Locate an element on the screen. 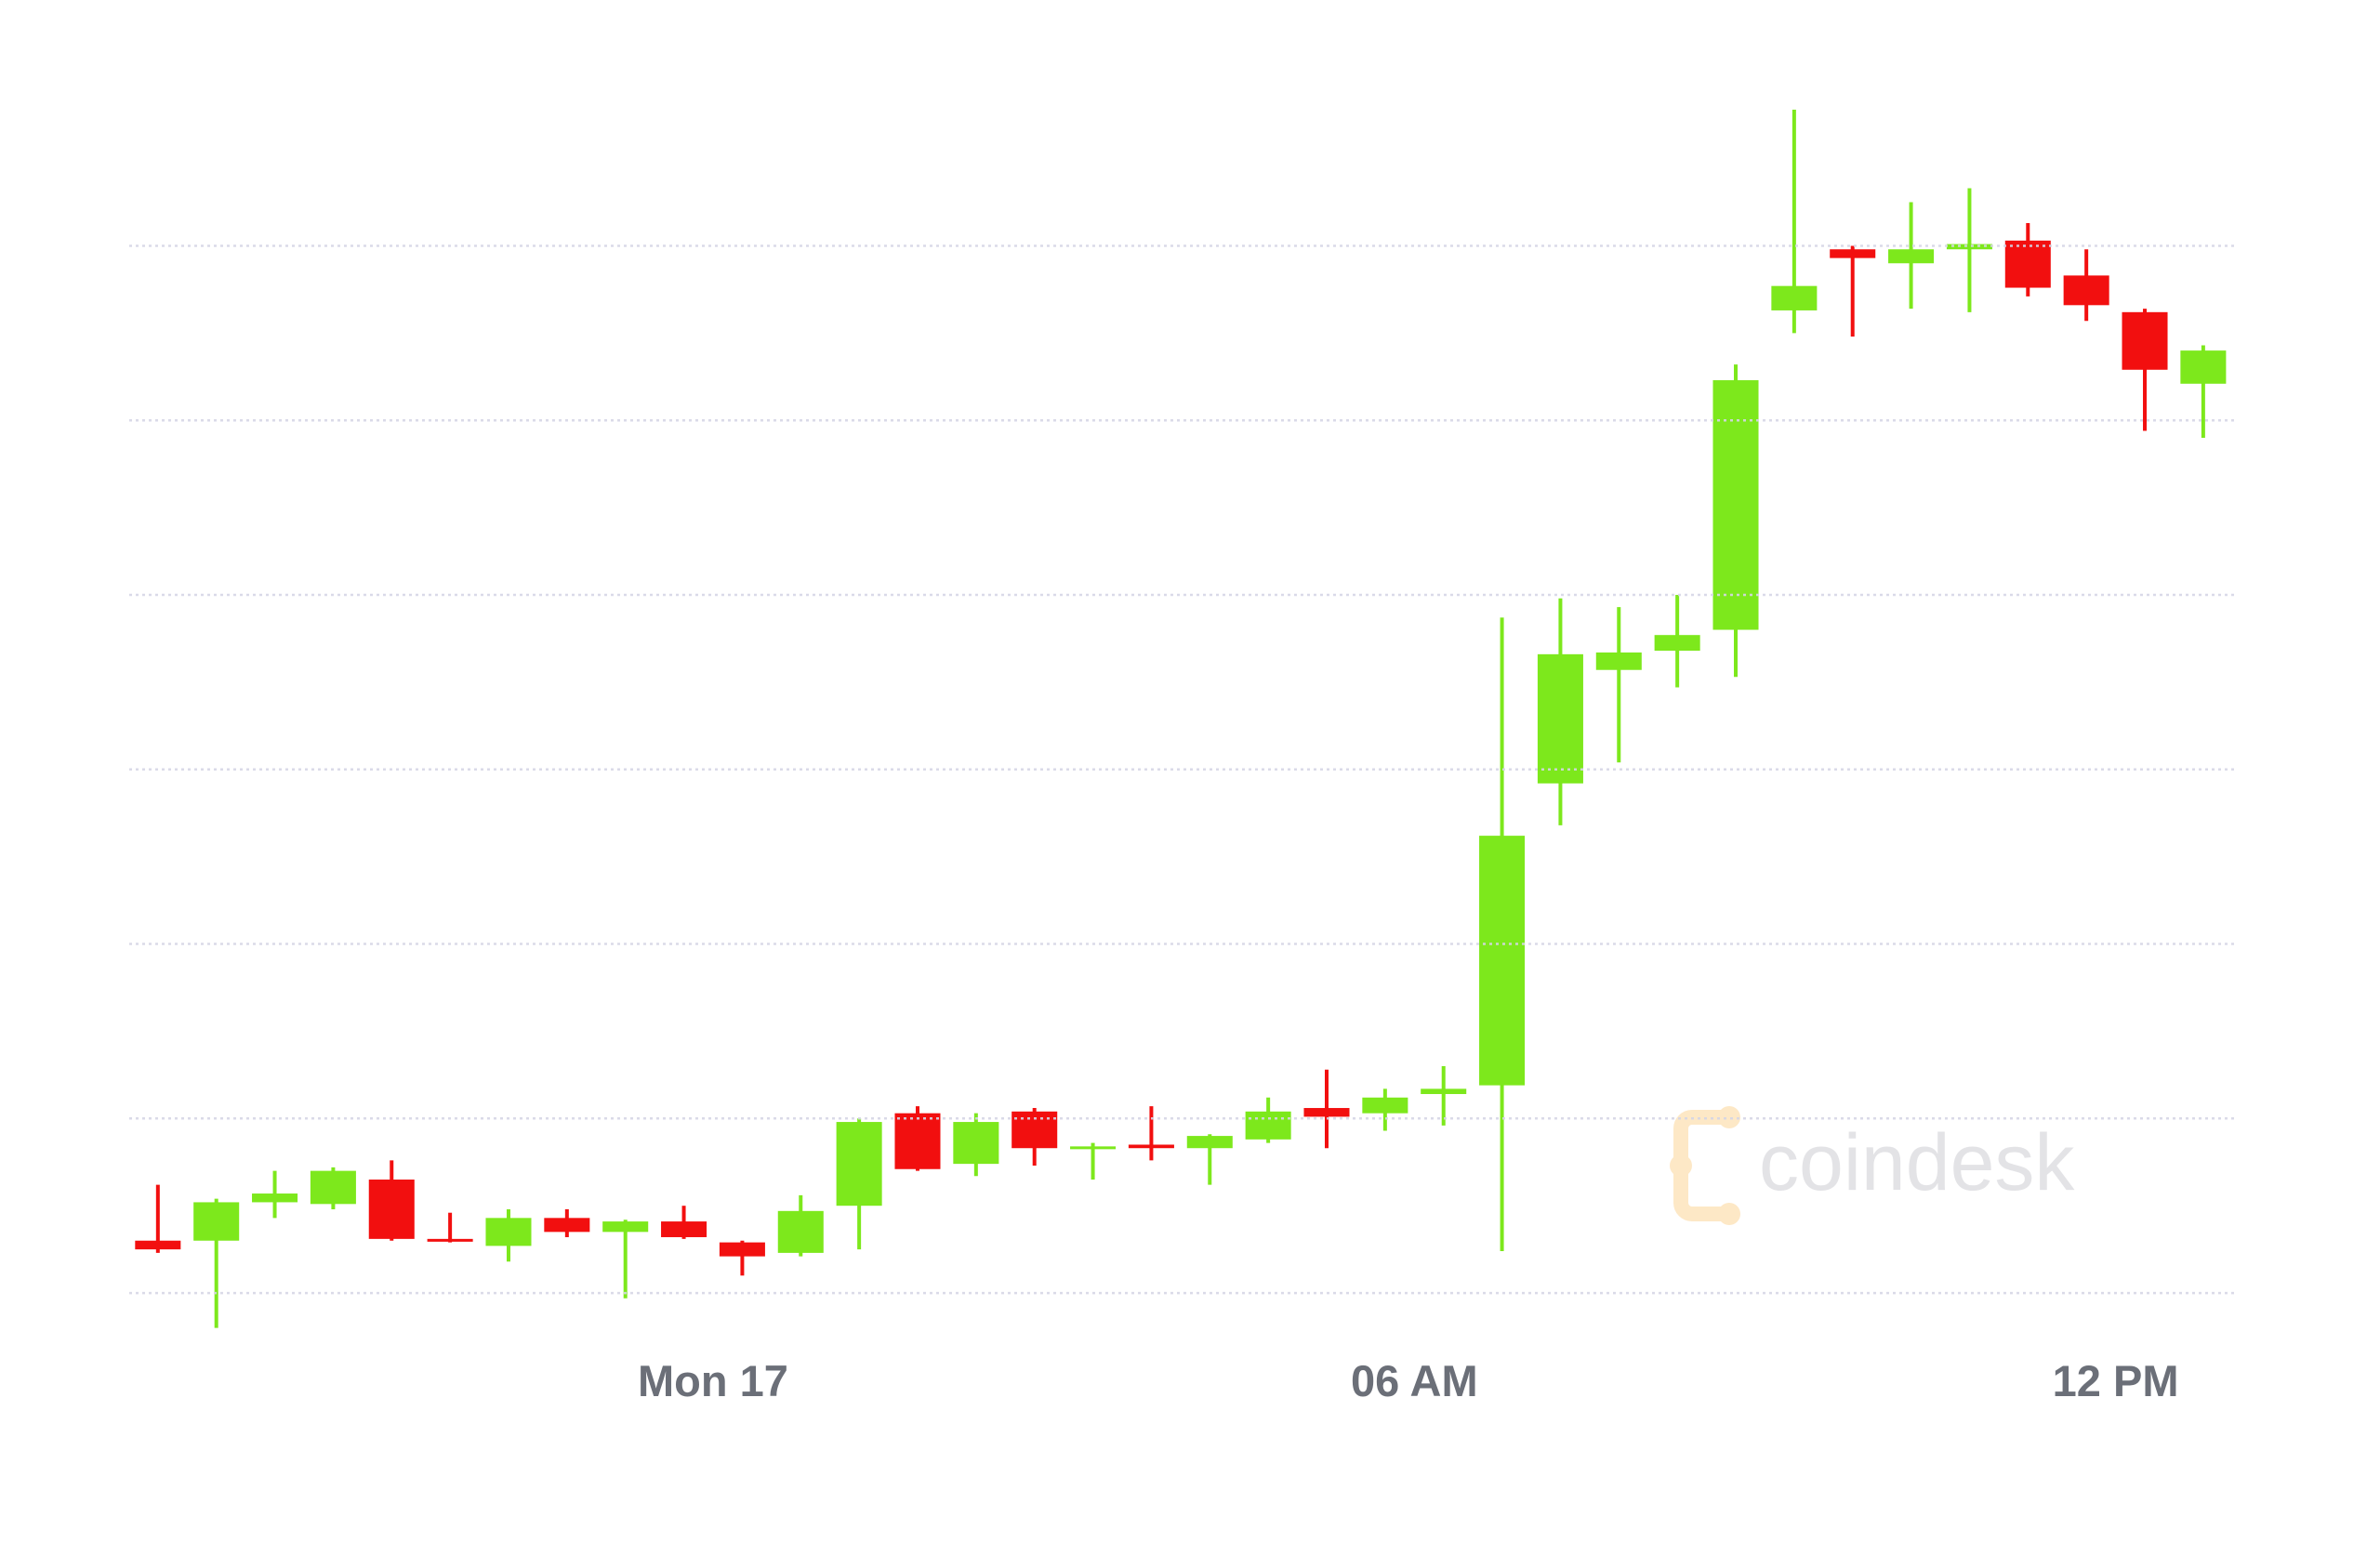 This screenshot has height=1556, width=2380. x-tick-label: Mon 17 is located at coordinates (713, 1380).